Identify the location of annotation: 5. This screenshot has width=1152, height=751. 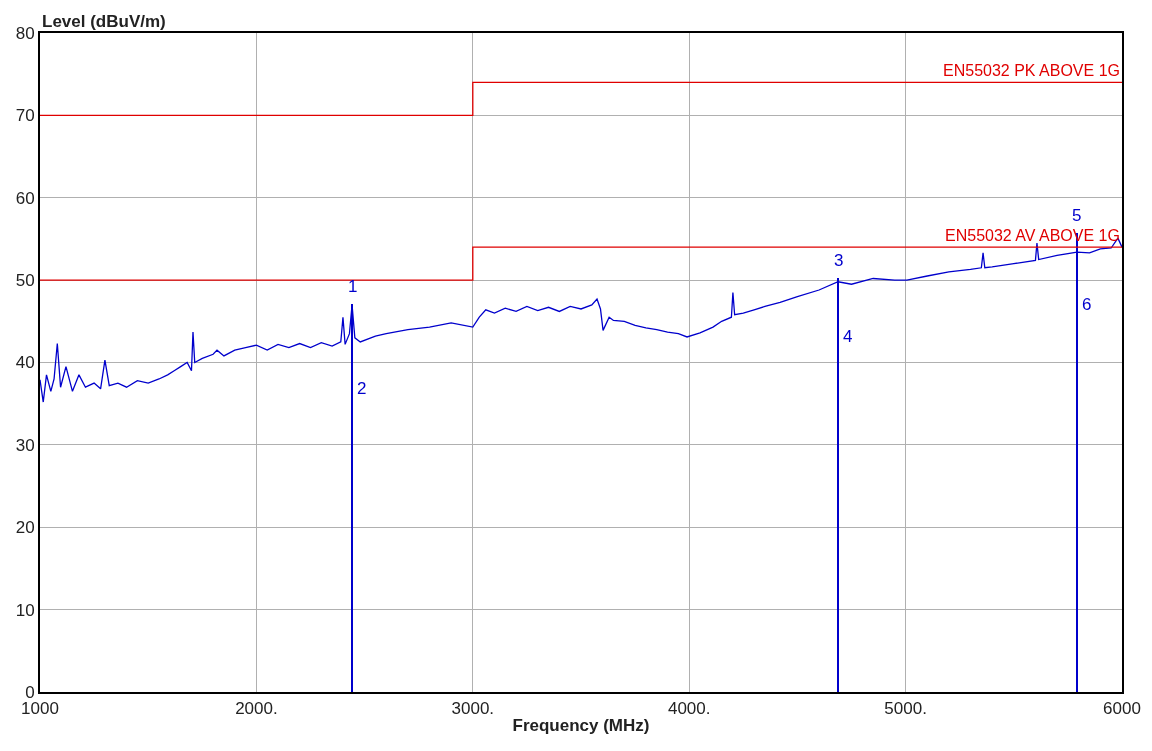
(1077, 215).